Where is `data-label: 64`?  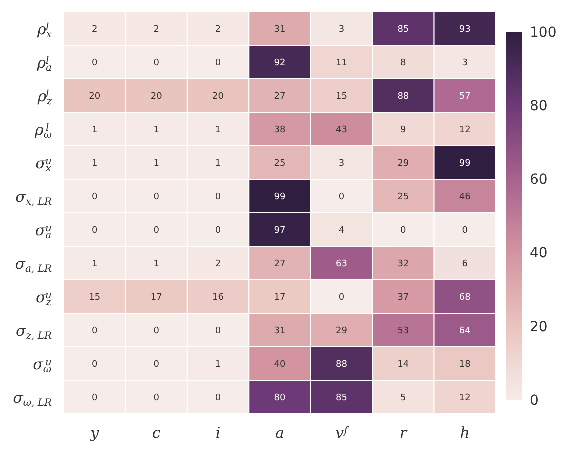 data-label: 64 is located at coordinates (465, 331).